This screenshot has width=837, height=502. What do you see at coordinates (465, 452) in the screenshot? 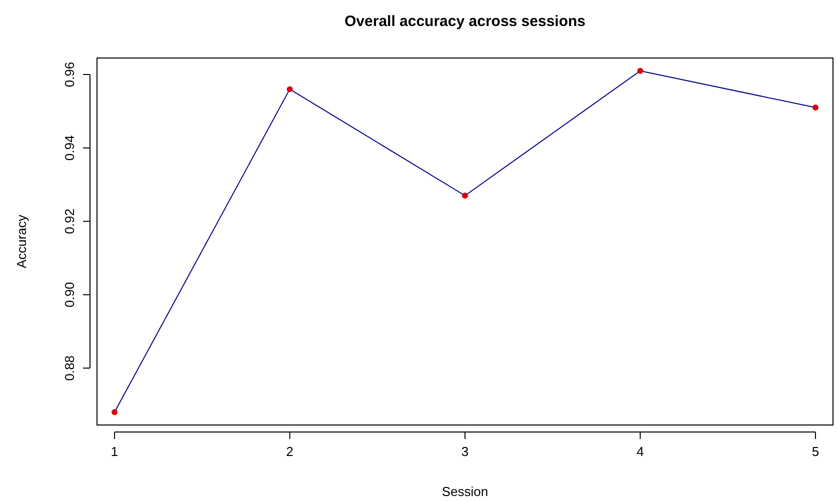
I see `x-tick-label: 3` at bounding box center [465, 452].